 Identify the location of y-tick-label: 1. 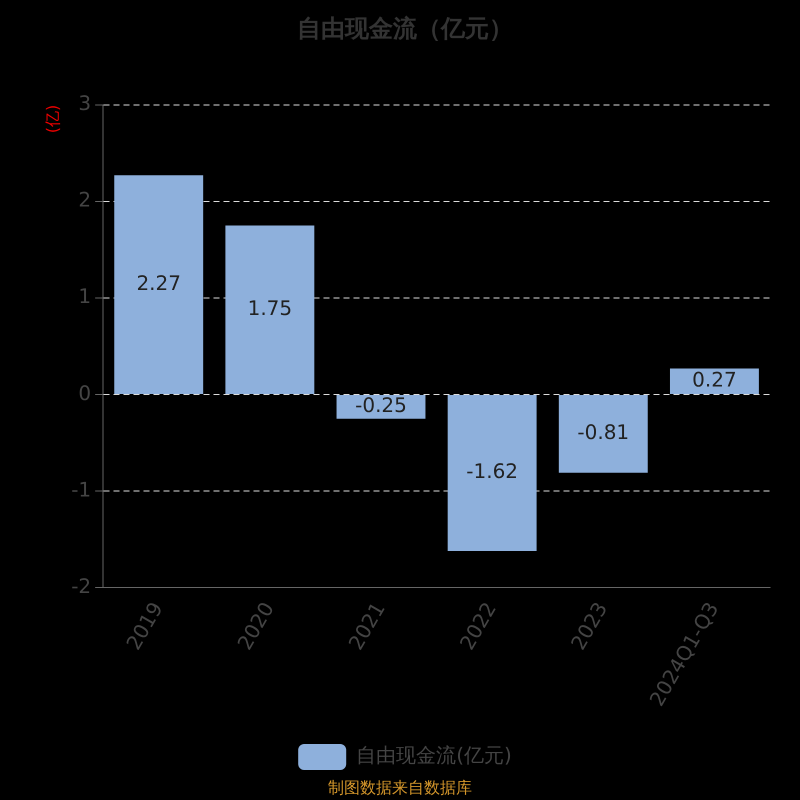
(85, 296).